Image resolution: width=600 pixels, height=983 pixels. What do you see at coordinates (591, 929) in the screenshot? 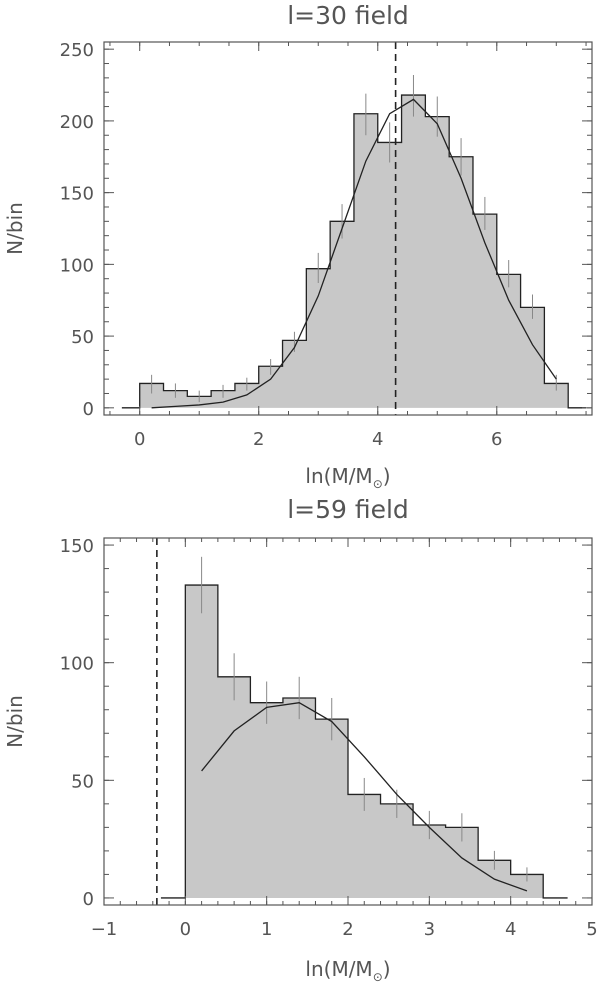
I see `x-tick-label: 5` at bounding box center [591, 929].